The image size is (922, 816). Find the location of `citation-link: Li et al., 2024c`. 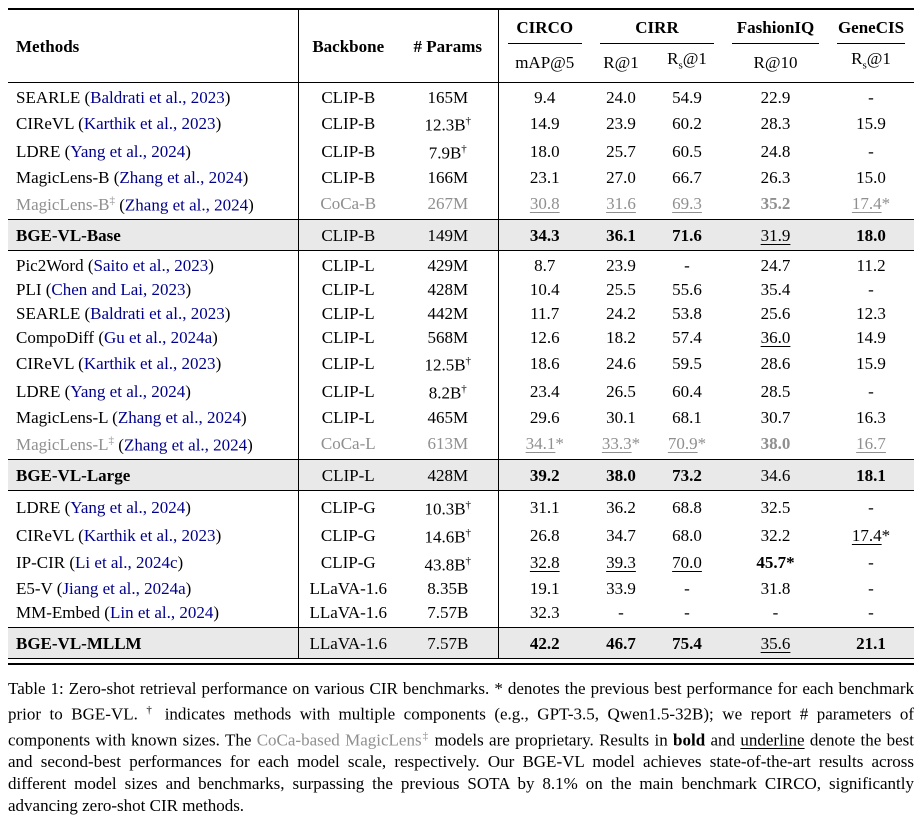

citation-link: Li et al., 2024c is located at coordinates (126, 563).